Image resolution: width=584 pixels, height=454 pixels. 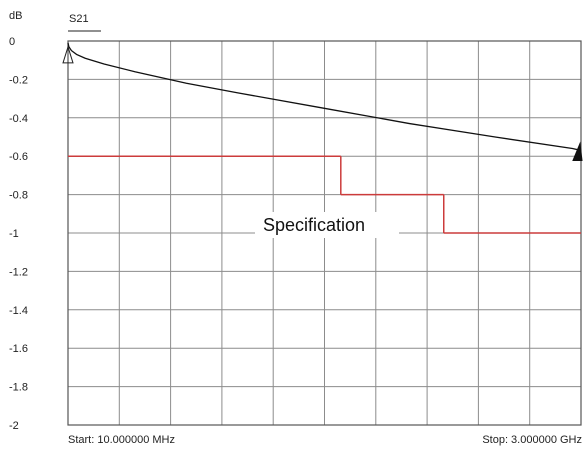 What do you see at coordinates (12, 42) in the screenshot?
I see `y-tick-label: 0` at bounding box center [12, 42].